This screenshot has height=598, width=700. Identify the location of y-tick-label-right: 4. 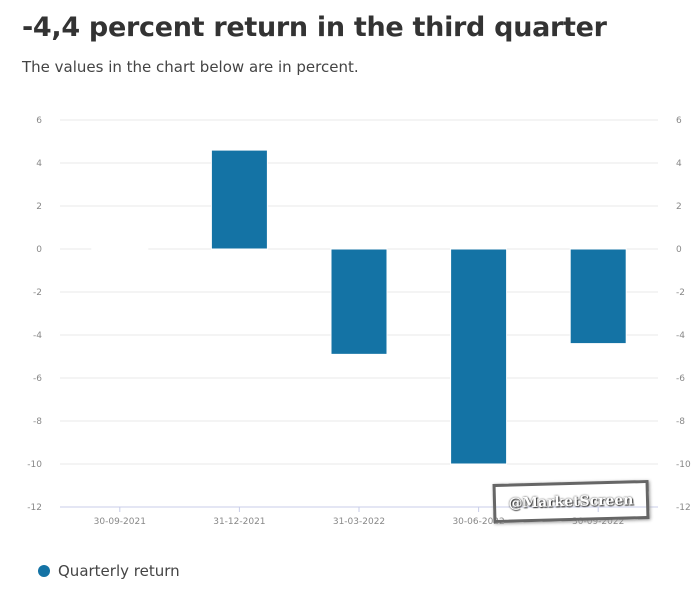
(679, 164).